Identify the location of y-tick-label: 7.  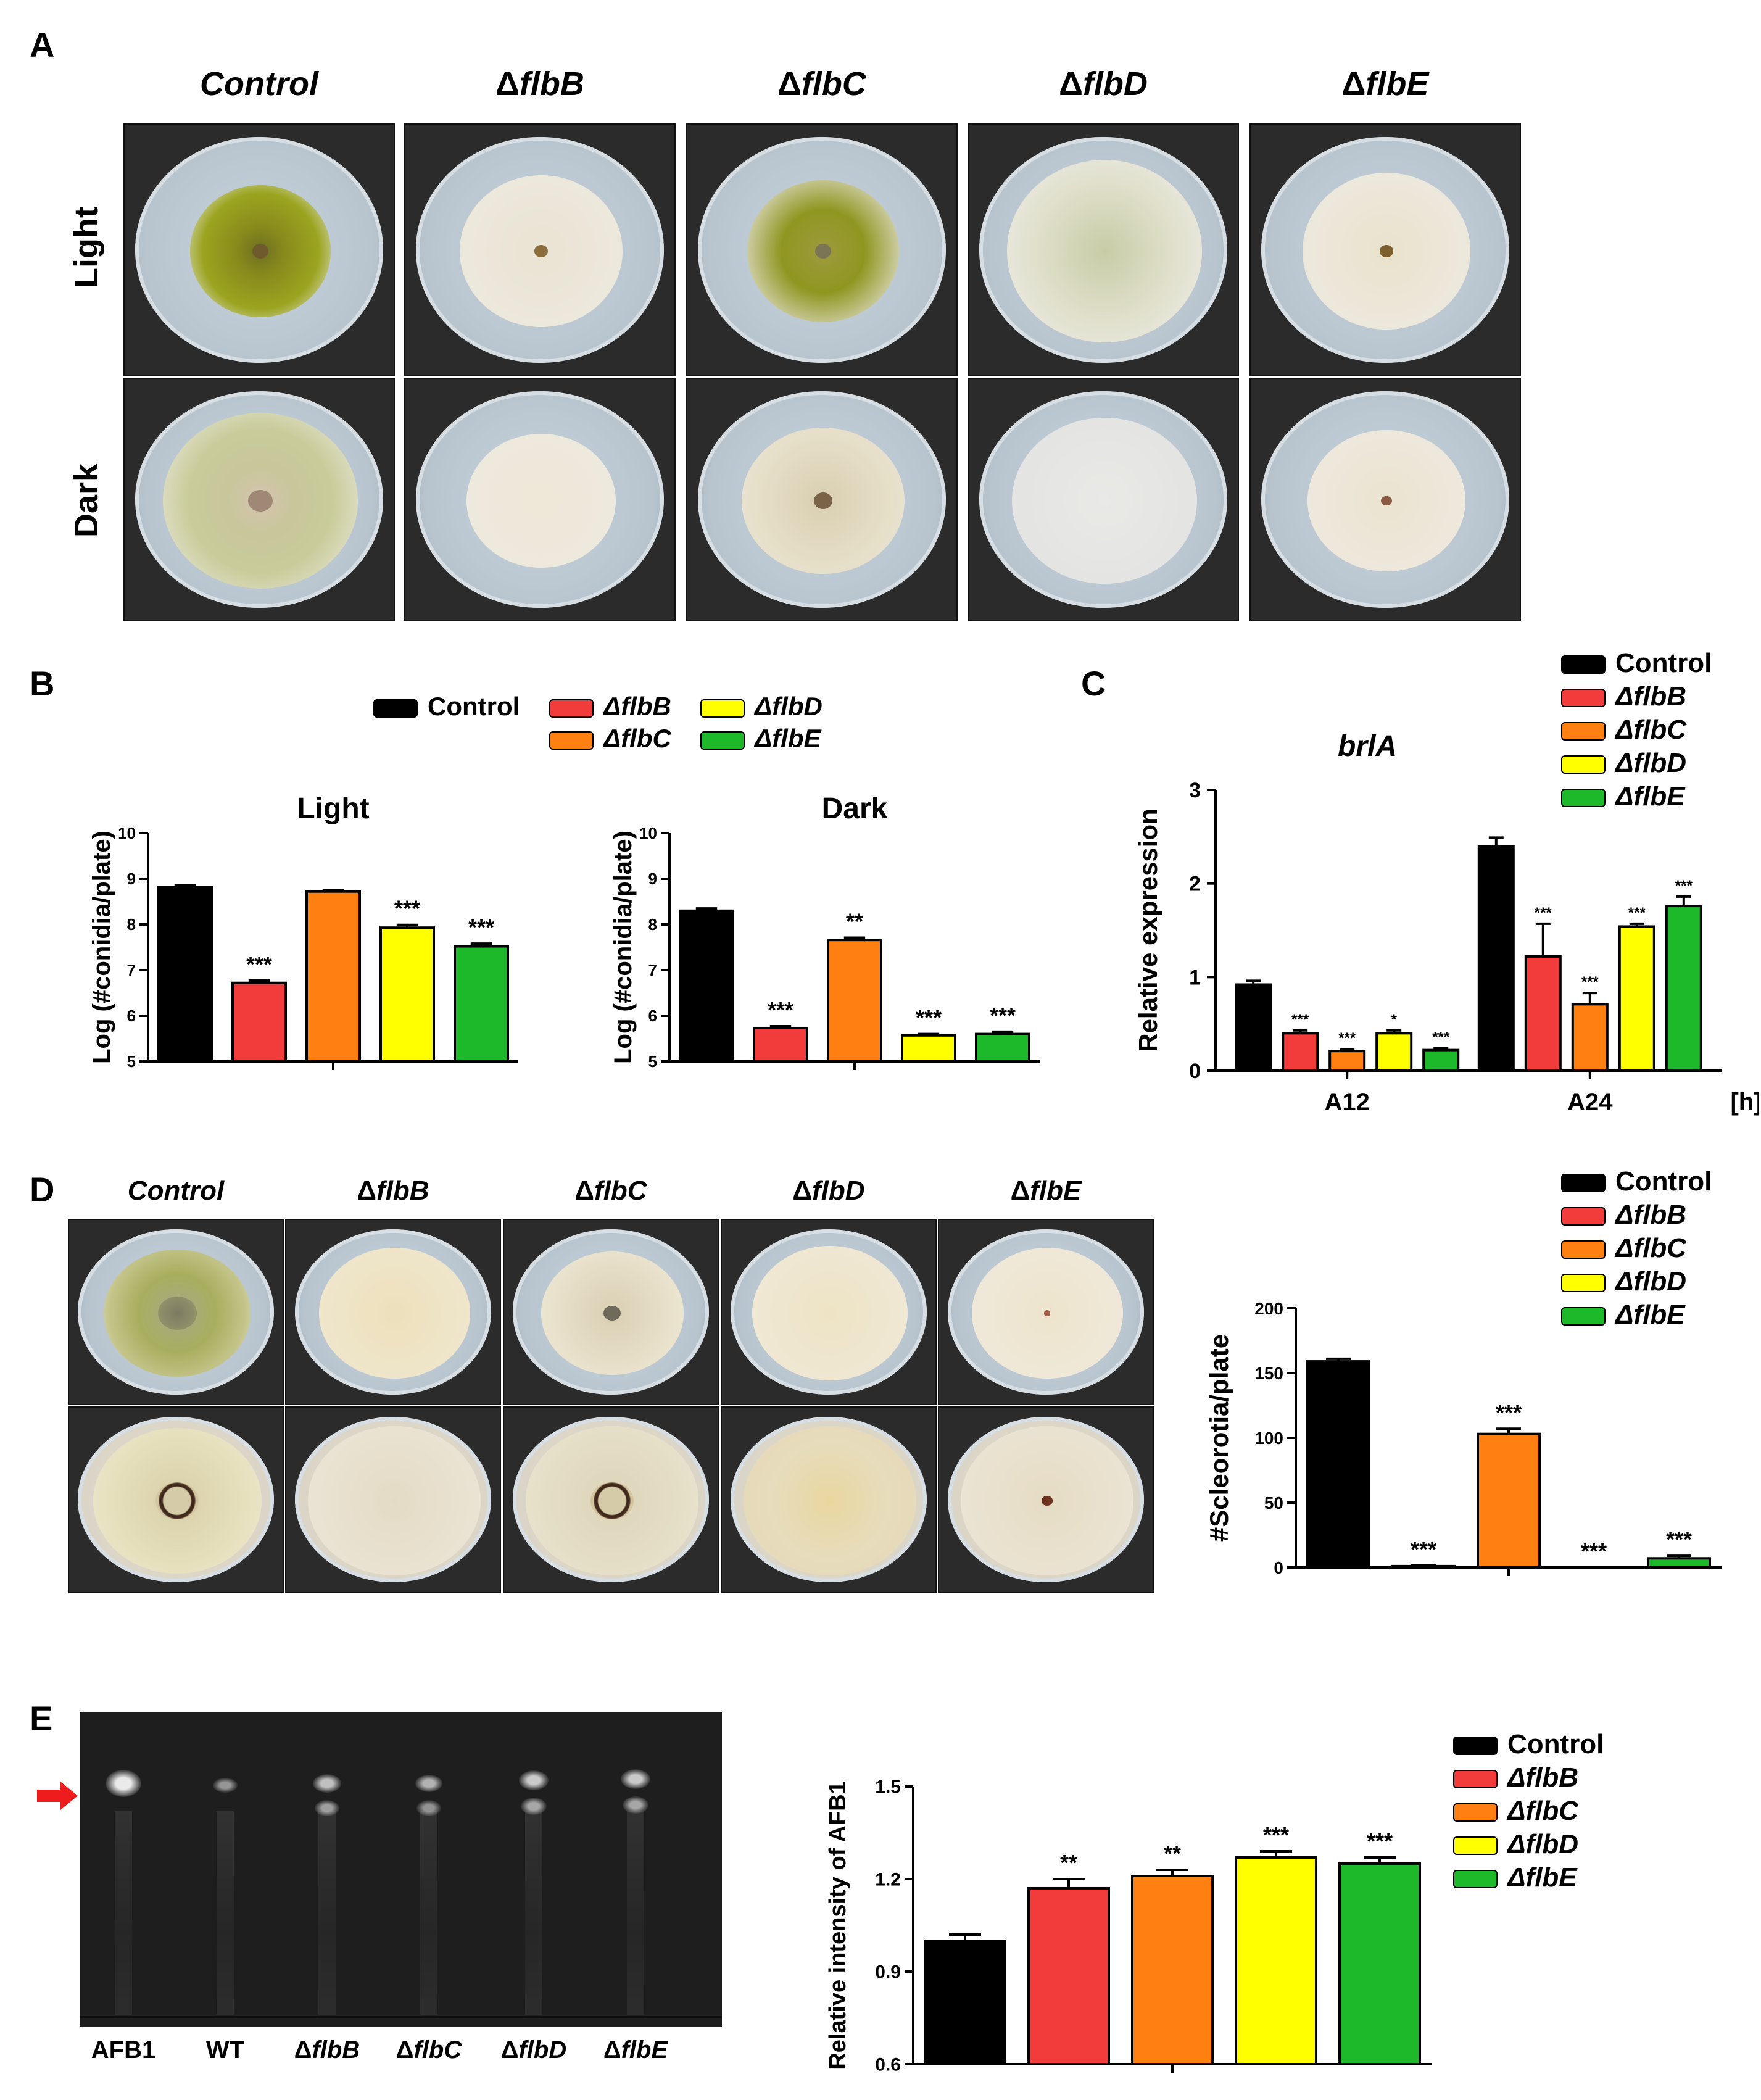
(652, 970).